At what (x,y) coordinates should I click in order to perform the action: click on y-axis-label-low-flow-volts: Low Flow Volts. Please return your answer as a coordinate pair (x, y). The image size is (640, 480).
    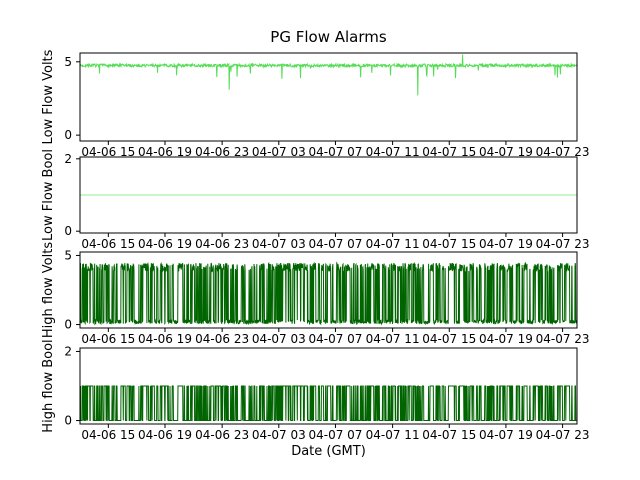
    Looking at the image, I should click on (48, 96).